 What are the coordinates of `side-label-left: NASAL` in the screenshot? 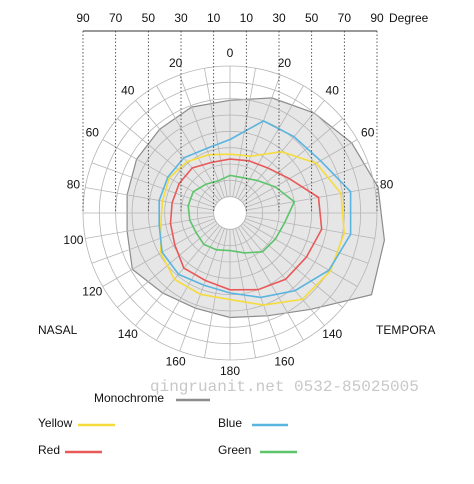 It's located at (58, 330).